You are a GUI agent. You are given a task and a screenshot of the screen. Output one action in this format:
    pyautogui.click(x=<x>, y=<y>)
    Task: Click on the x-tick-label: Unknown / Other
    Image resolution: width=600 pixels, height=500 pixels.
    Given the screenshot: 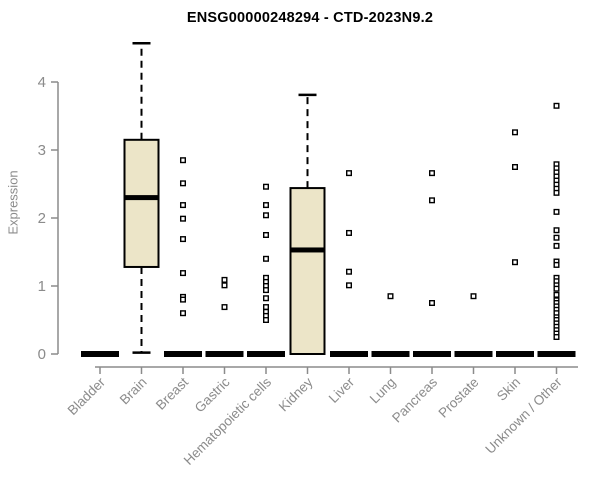 What is the action you would take?
    pyautogui.click(x=523, y=415)
    